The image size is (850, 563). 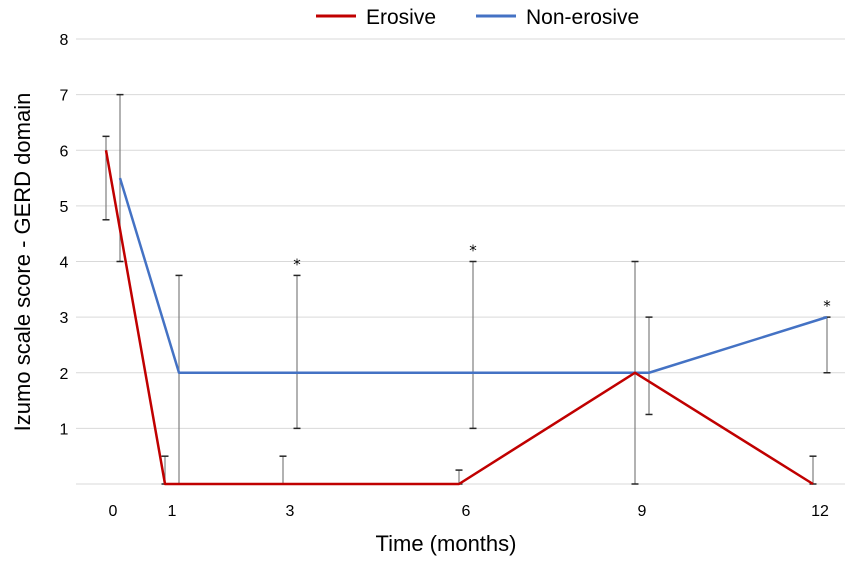 What do you see at coordinates (64, 374) in the screenshot?
I see `y-tick-label: 2` at bounding box center [64, 374].